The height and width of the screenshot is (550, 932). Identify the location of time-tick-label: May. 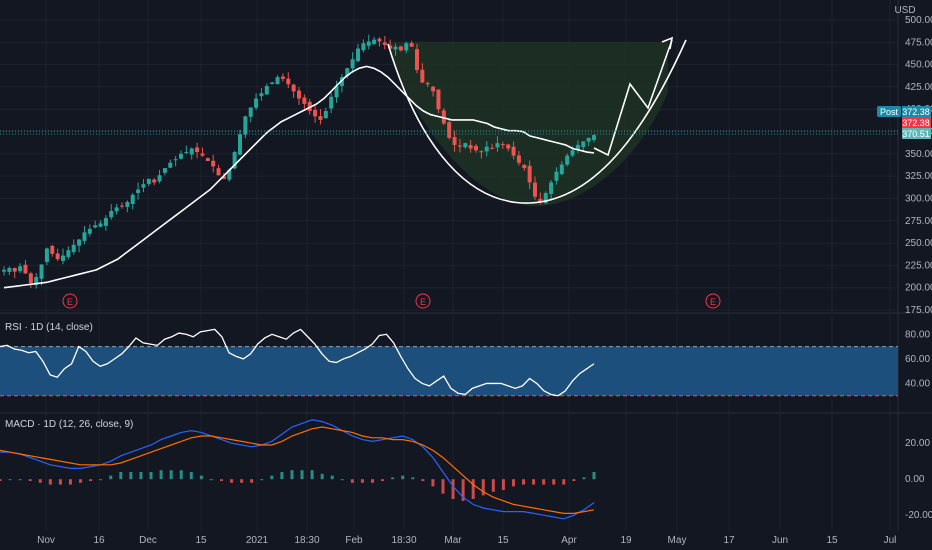
(677, 540).